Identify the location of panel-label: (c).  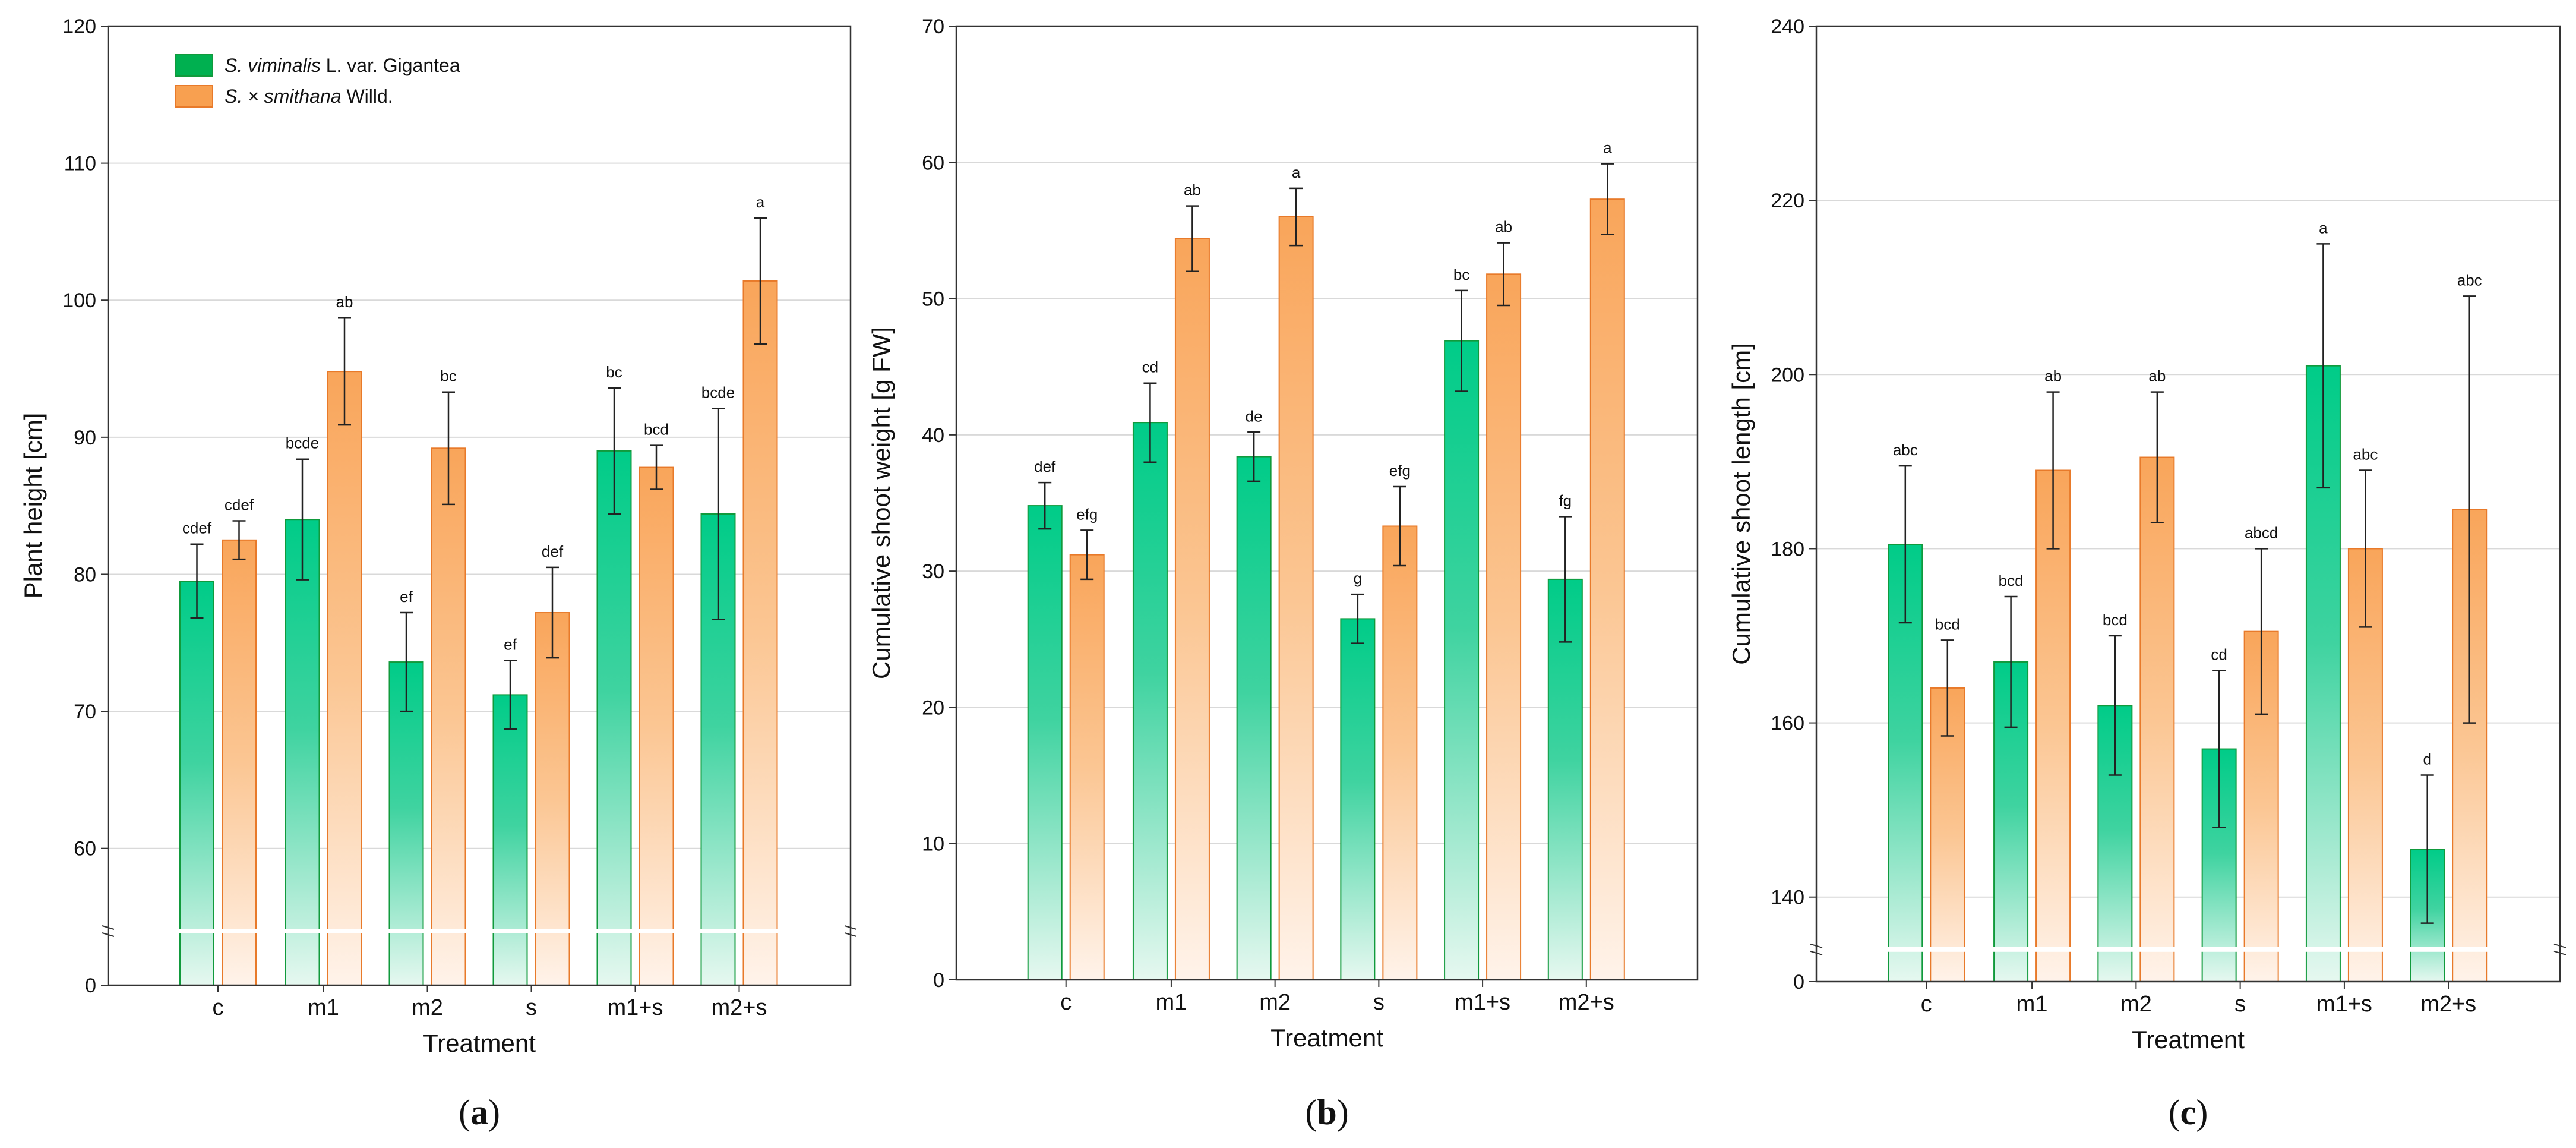
(2188, 1112).